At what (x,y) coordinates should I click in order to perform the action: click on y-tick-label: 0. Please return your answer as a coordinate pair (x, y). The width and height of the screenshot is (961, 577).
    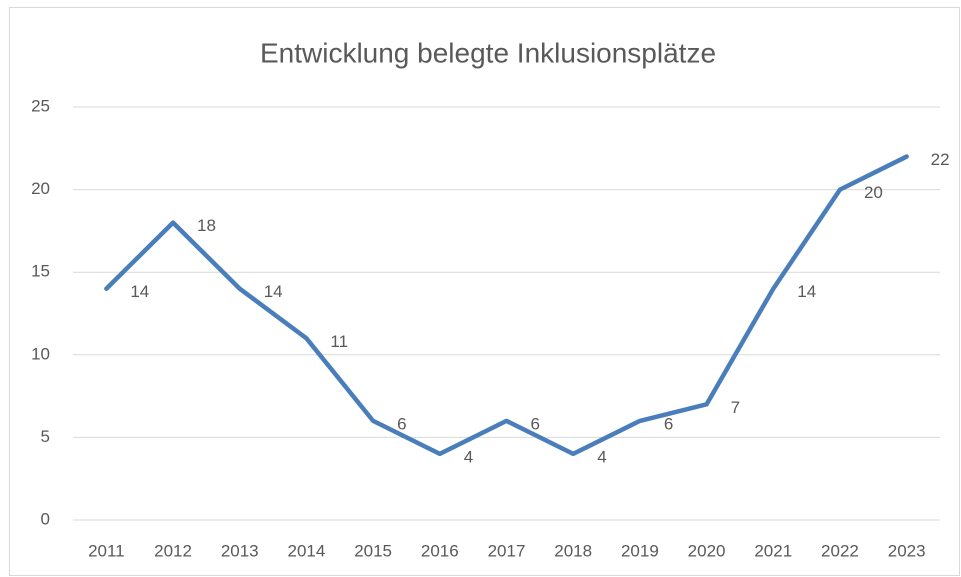
    Looking at the image, I should click on (45, 518).